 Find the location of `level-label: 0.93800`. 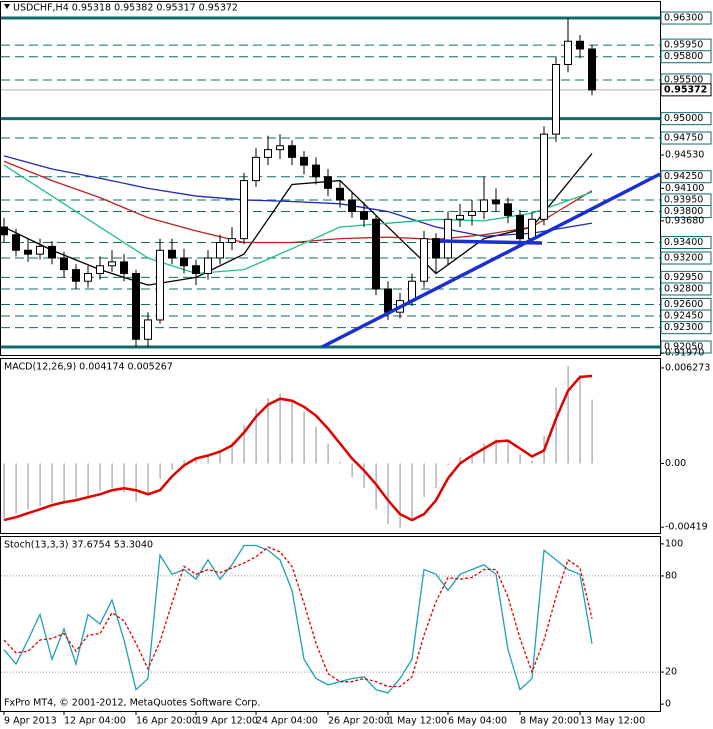

level-label: 0.93800 is located at coordinates (683, 211).